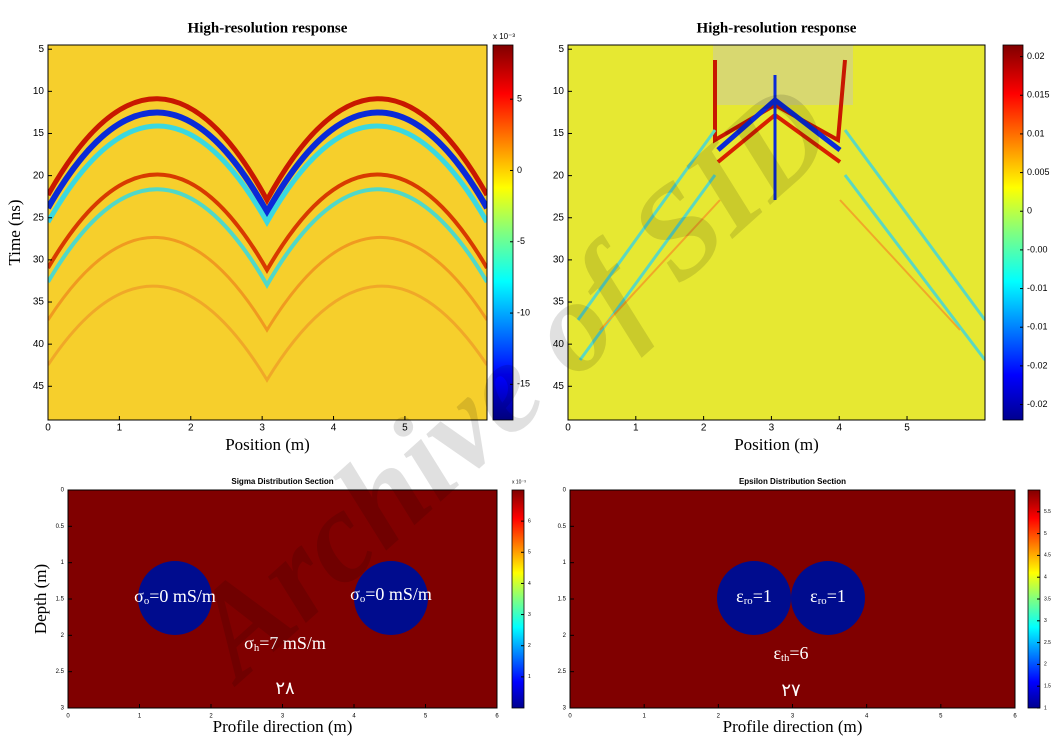  What do you see at coordinates (798, 653) in the screenshot?
I see `annotation-text: =6` at bounding box center [798, 653].